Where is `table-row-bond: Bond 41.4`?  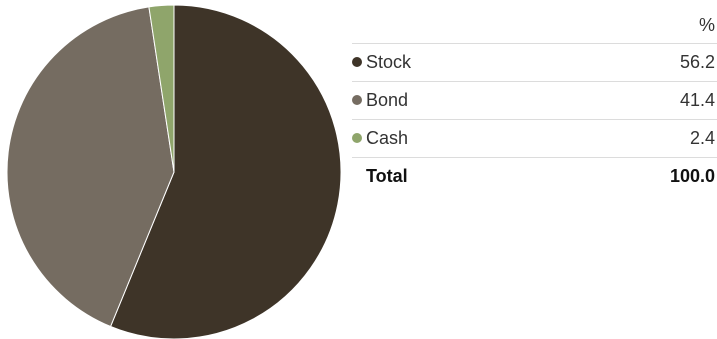 table-row-bond: Bond 41.4 is located at coordinates (534, 100).